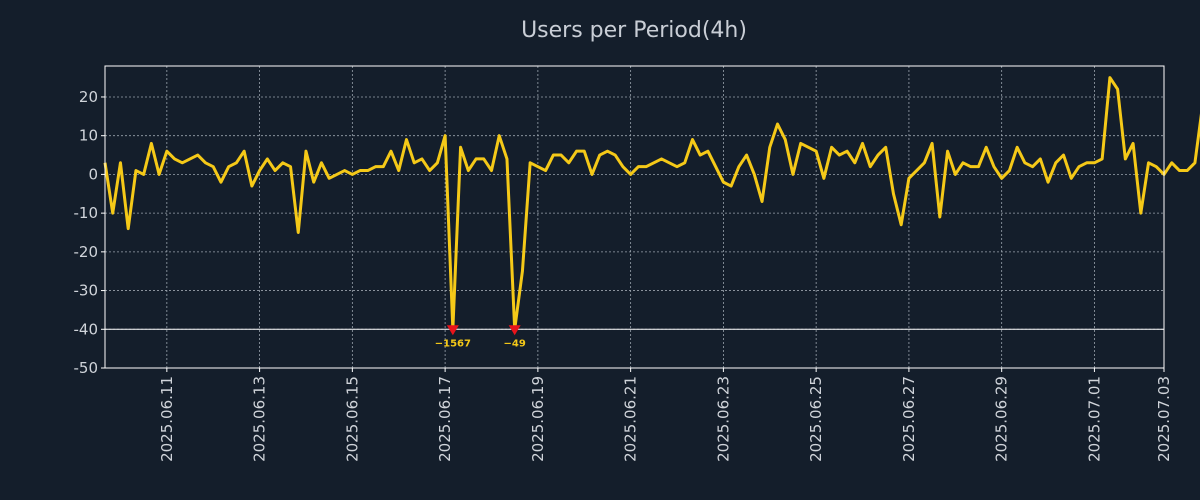  I want to click on y-axis-ticks: 20 10 0 -10 -20 -30 -40 -50, so click(89, 232).